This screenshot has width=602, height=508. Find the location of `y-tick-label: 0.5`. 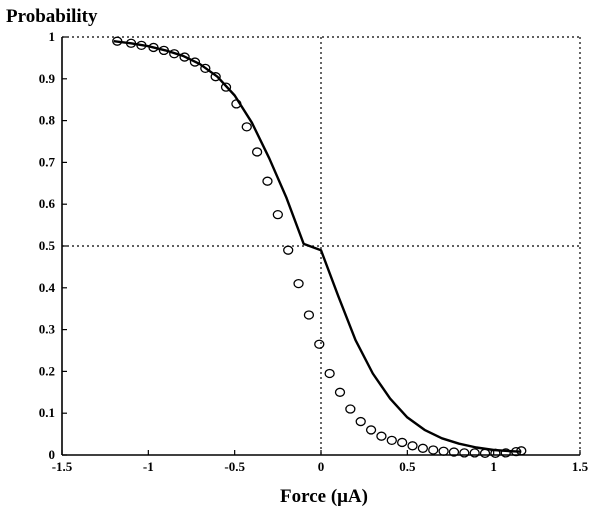

y-tick-label: 0.5 is located at coordinates (47, 245).